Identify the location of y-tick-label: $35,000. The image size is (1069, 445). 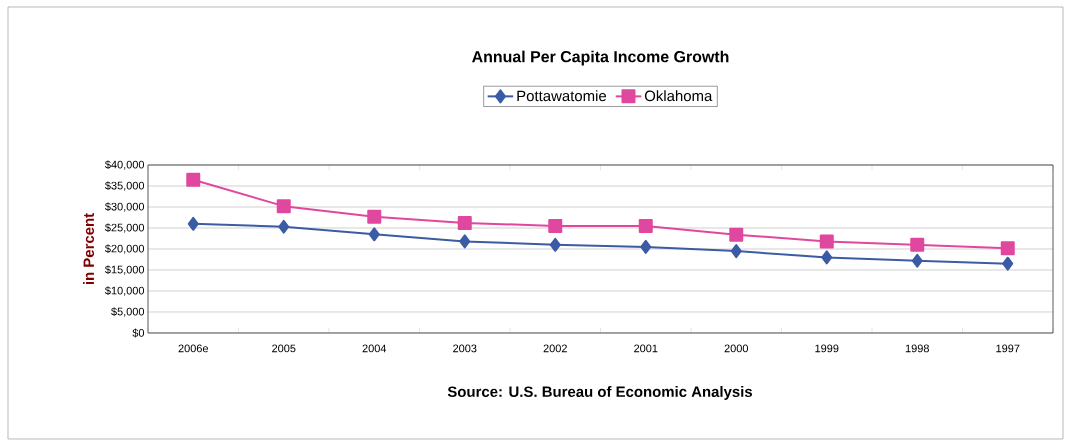
(125, 186).